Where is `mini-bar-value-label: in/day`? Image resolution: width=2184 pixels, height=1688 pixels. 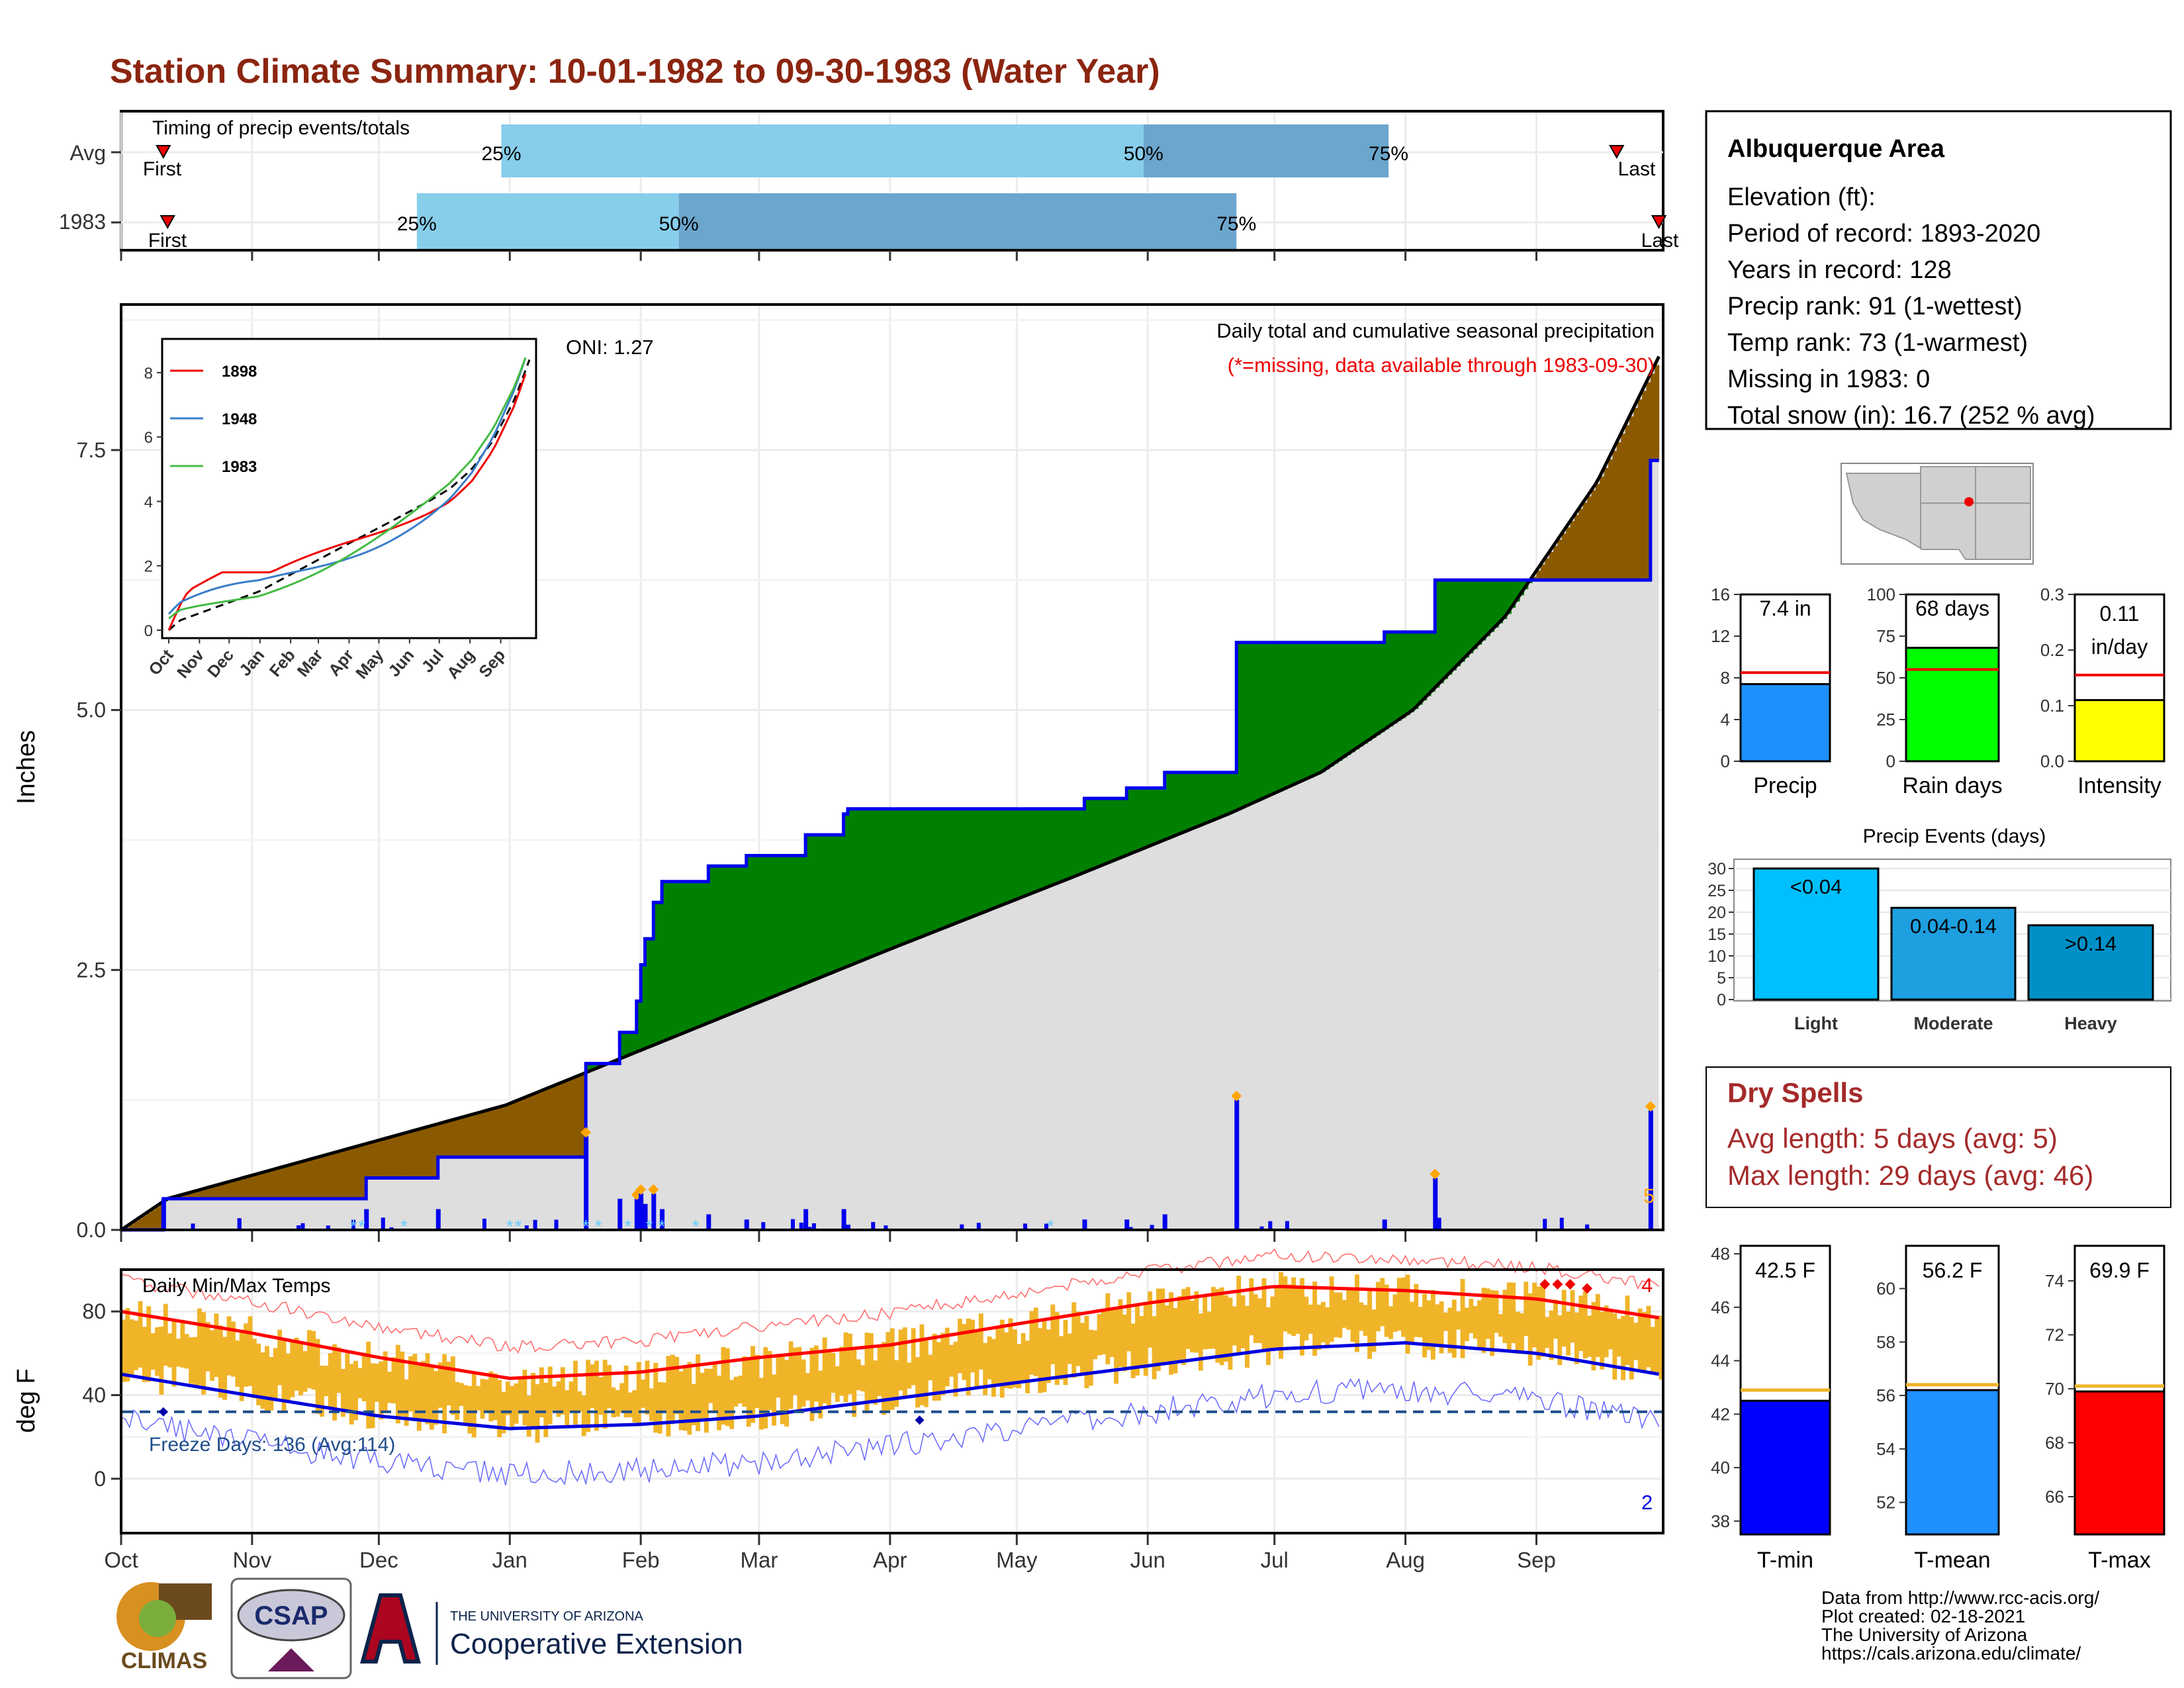
mini-bar-value-label: in/day is located at coordinates (2119, 647).